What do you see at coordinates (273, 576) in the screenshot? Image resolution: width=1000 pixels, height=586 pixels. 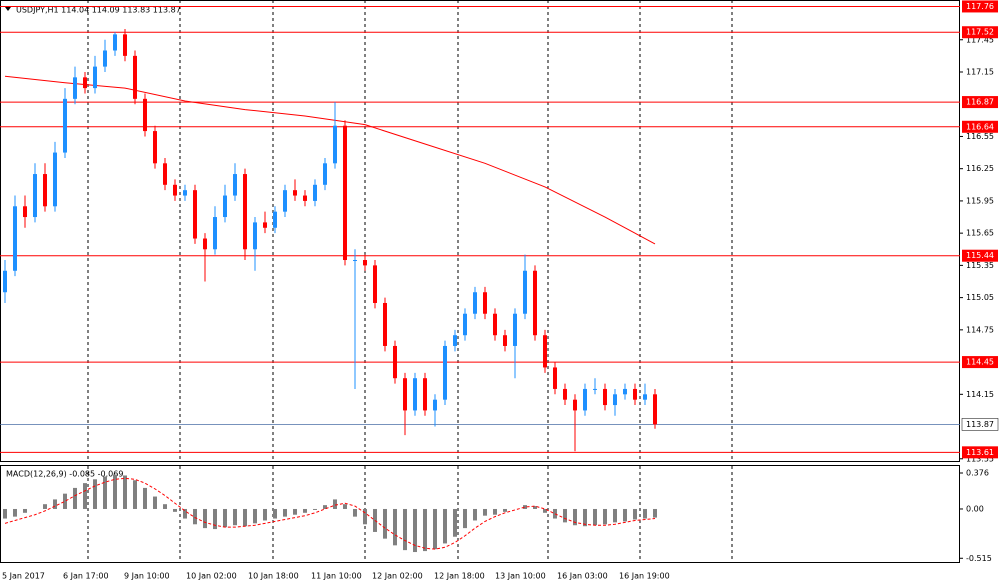 I see `x-tick-label: 10 Jan 18:00` at bounding box center [273, 576].